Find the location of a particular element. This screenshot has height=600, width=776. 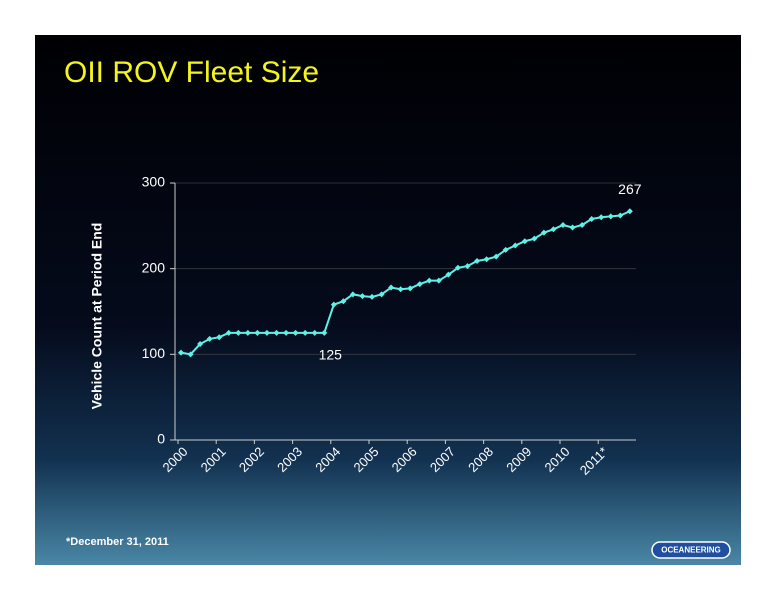

slide-title: OII ROV Fleet Size is located at coordinates (191, 72).